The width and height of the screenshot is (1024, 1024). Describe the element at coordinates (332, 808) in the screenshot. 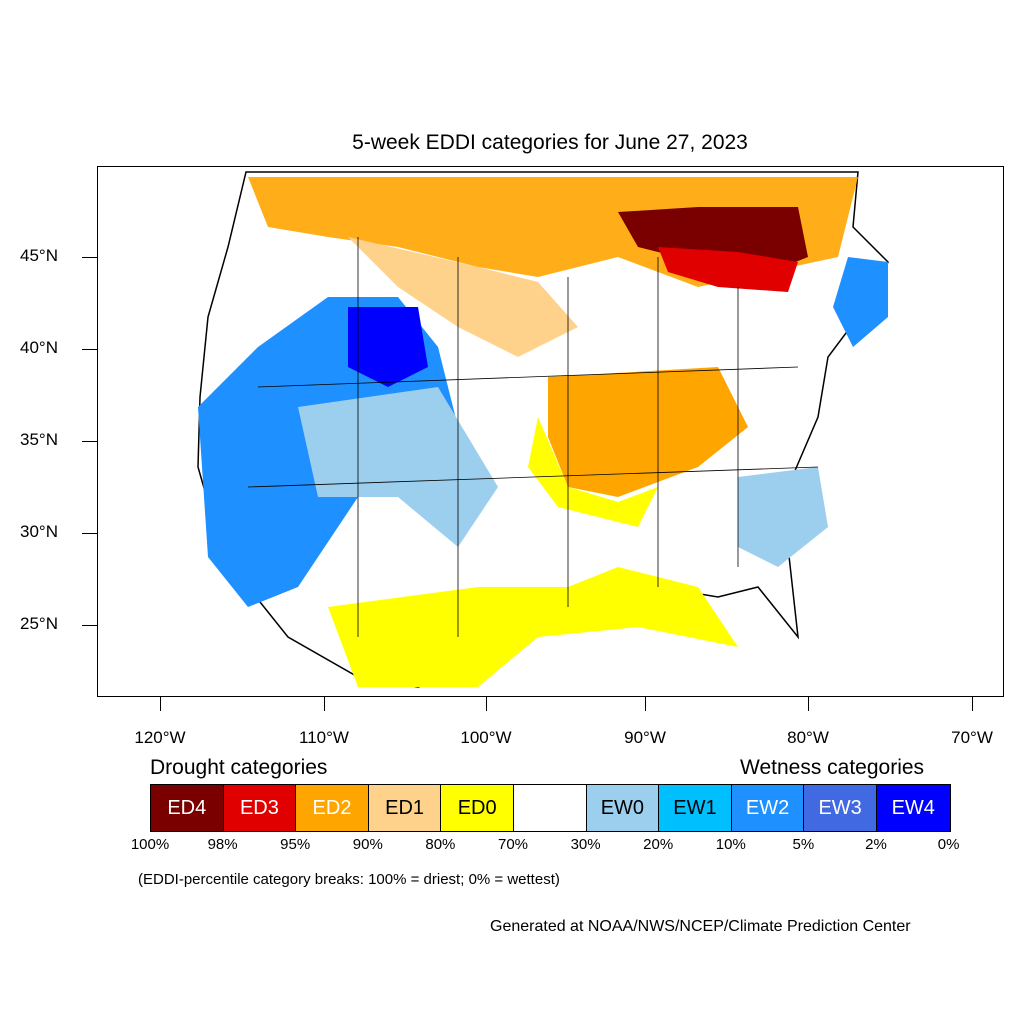

I see `legend-swatch-ed2: ED2` at that location.